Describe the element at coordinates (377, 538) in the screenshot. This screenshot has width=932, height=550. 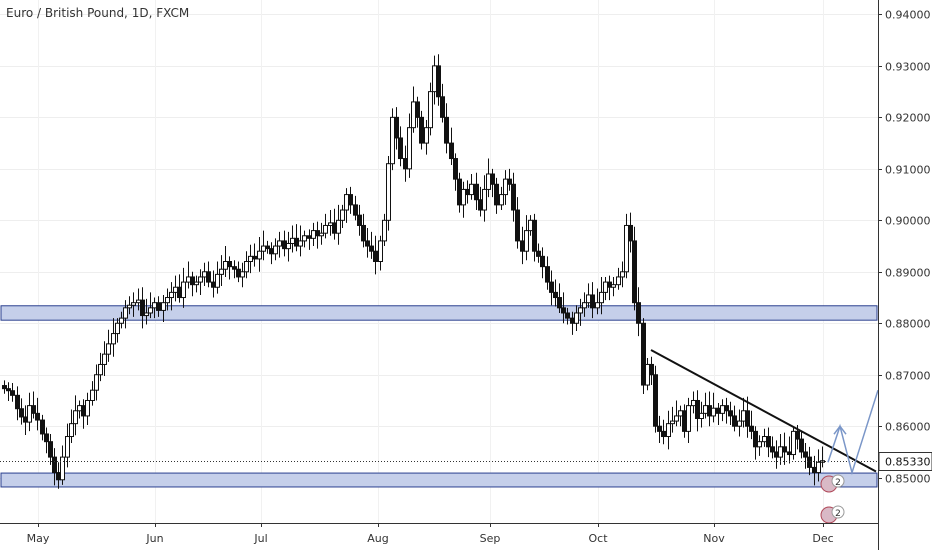
I see `time-tick-label: Aug` at that location.